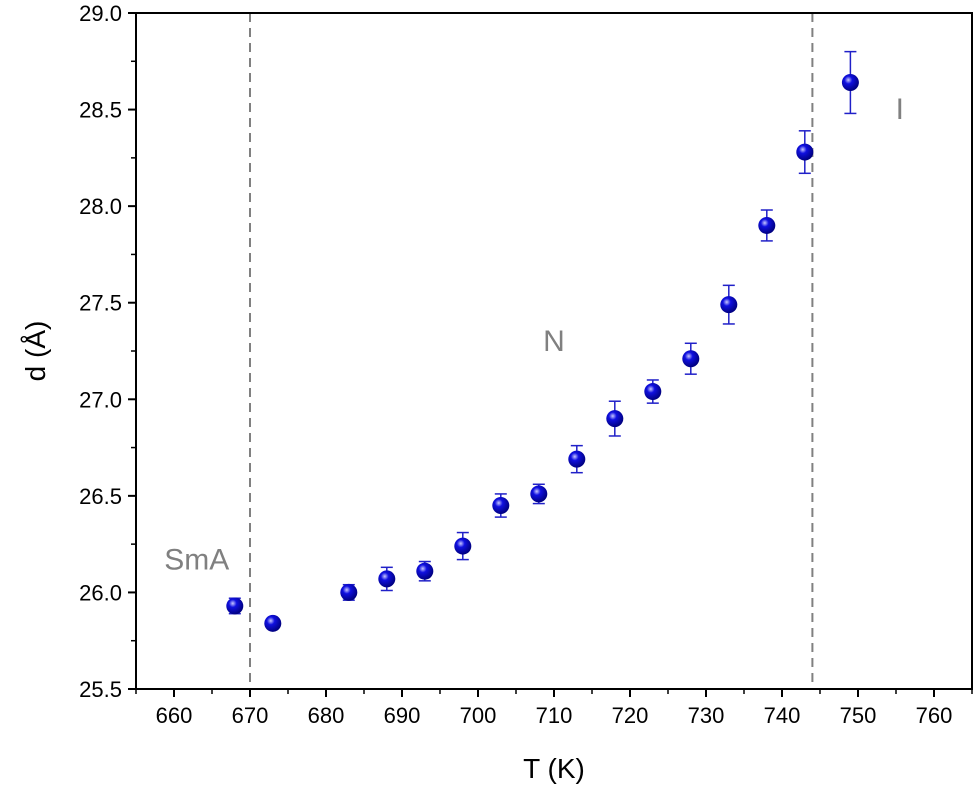 The image size is (975, 787). Describe the element at coordinates (35, 351) in the screenshot. I see `y-axis-title: d (Å)` at that location.